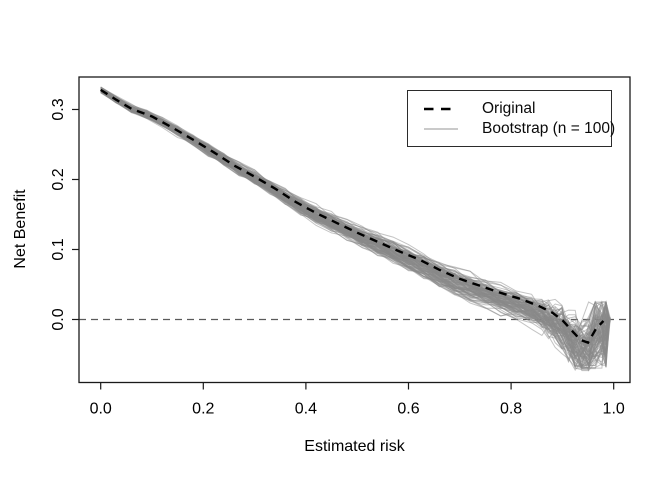 Image resolution: width=672 pixels, height=480 pixels. I want to click on x-tick-label: 1.0, so click(614, 409).